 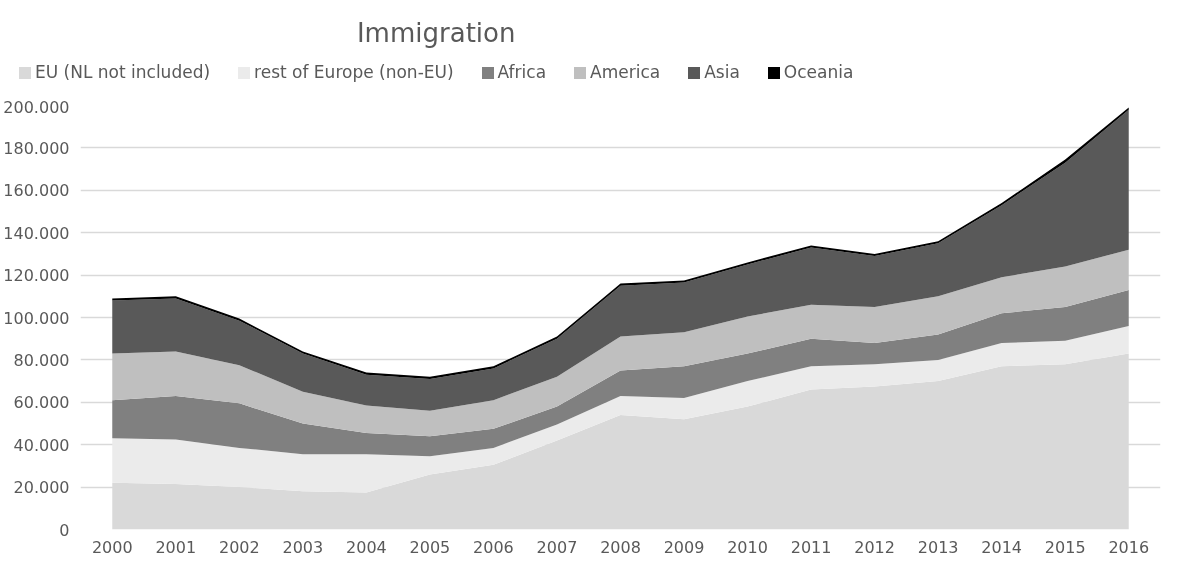 I want to click on x-tick-label: 2005, so click(x=430, y=547).